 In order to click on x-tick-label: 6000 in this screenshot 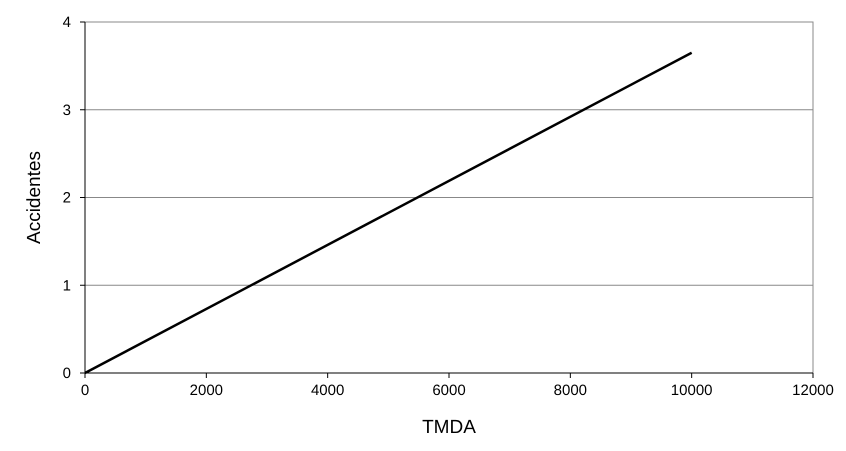, I will do `click(449, 390)`.